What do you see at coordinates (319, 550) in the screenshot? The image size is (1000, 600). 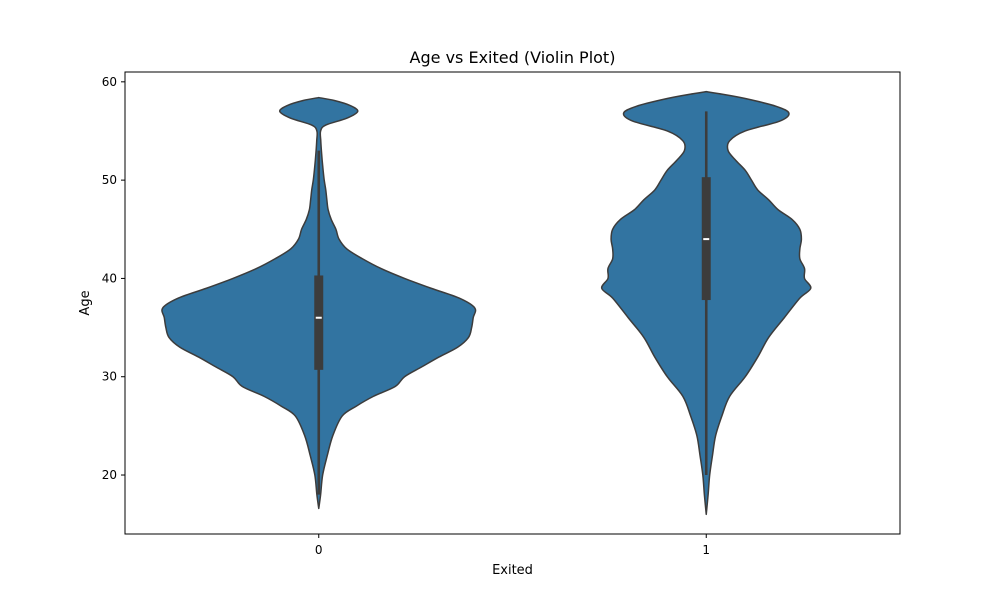 I see `x-tick-label: 0` at bounding box center [319, 550].